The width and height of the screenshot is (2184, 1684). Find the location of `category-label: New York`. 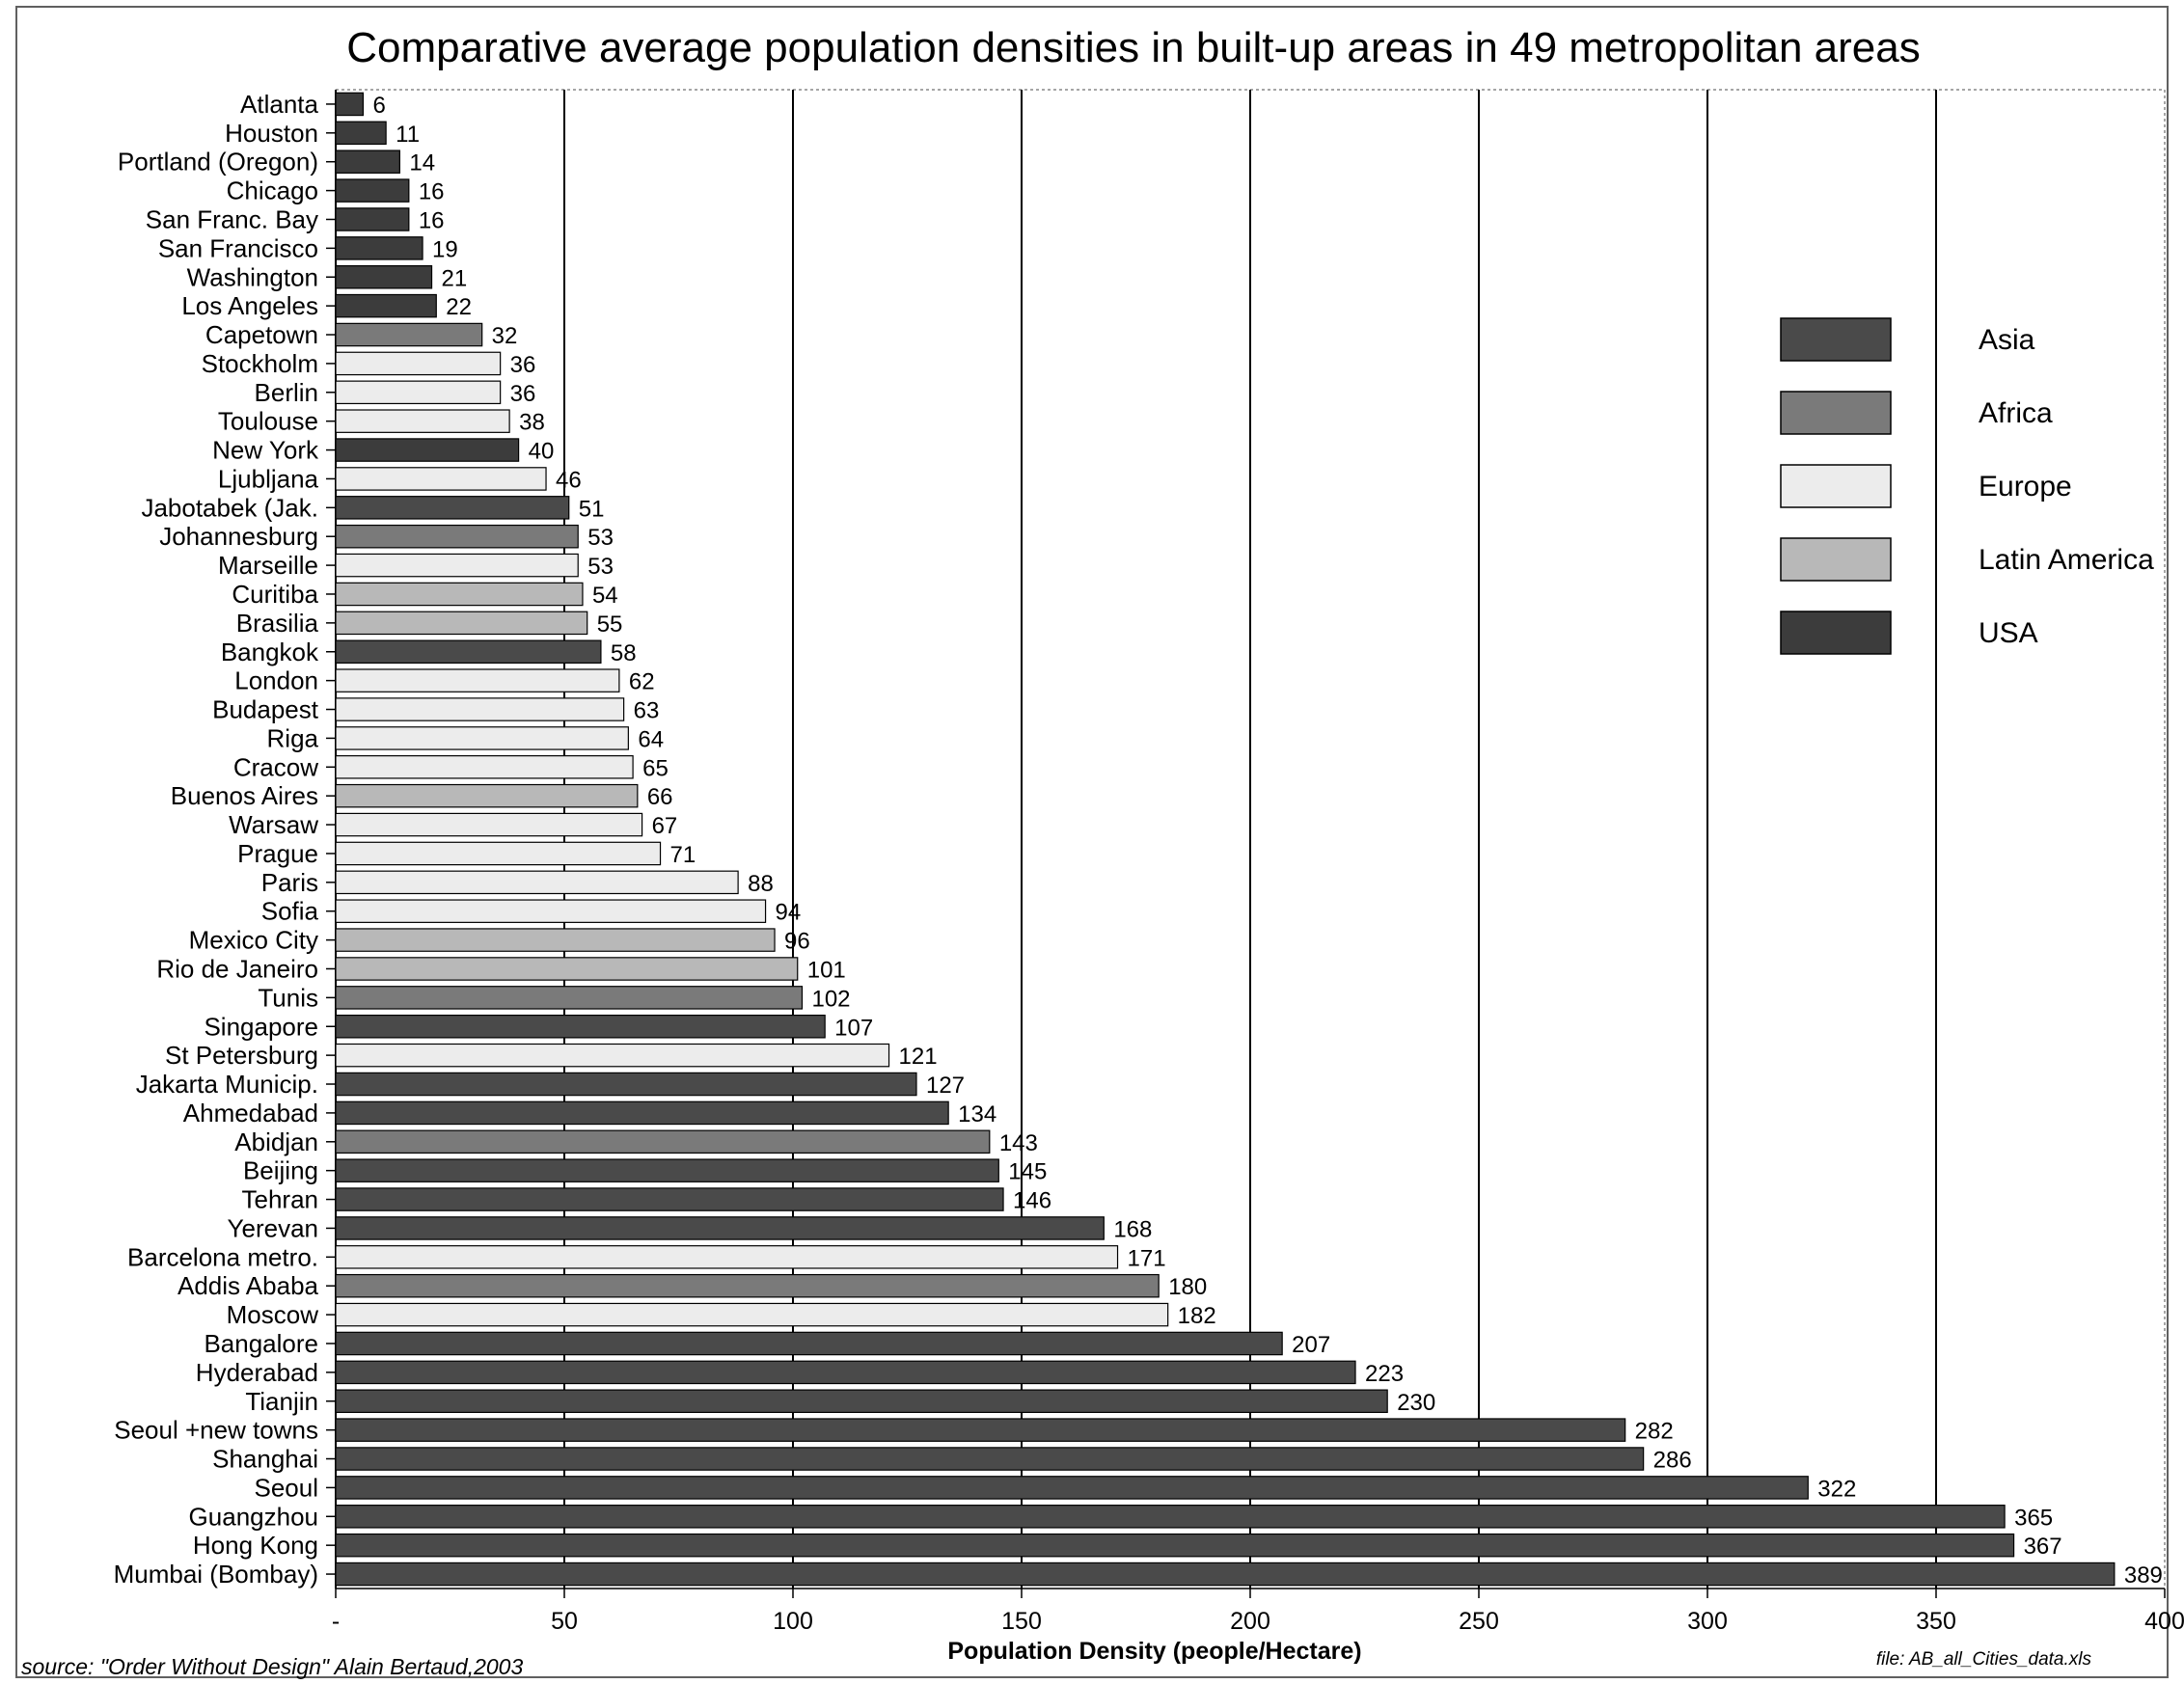

category-label: New York is located at coordinates (265, 450).